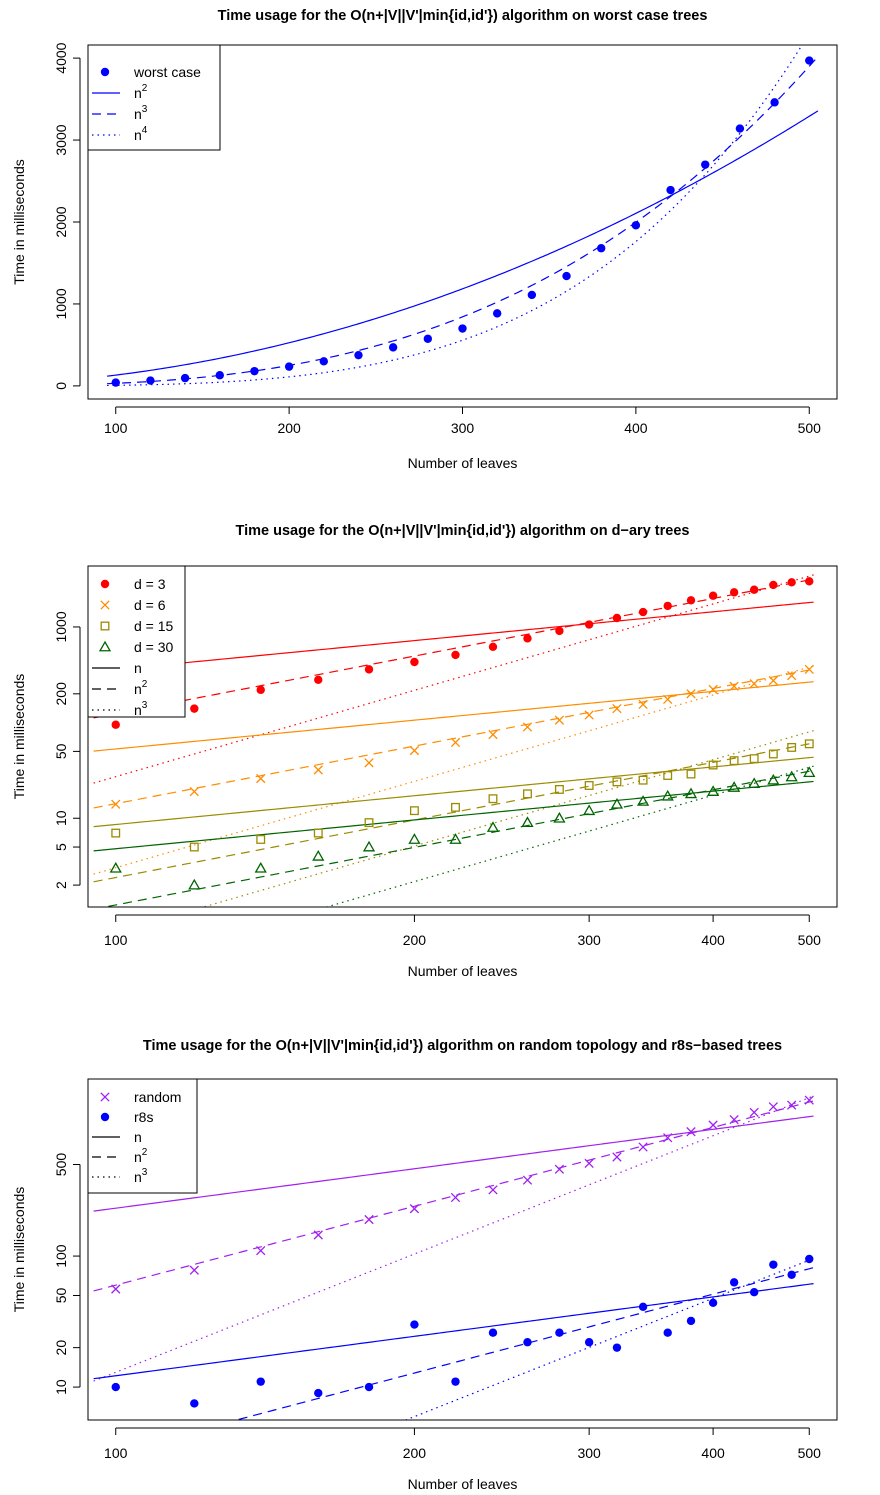  Describe the element at coordinates (145, 1172) in the screenshot. I see `legend-superscript: 3` at that location.